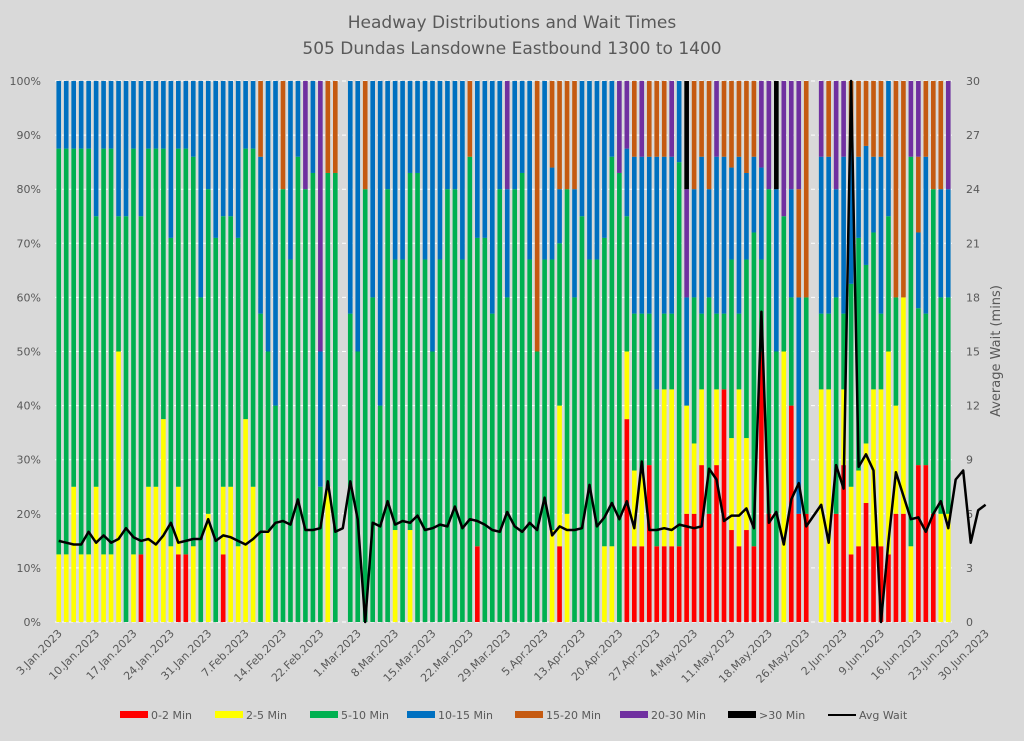  What do you see at coordinates (973, 81) in the screenshot?
I see `y-tick-right: 30` at bounding box center [973, 81].